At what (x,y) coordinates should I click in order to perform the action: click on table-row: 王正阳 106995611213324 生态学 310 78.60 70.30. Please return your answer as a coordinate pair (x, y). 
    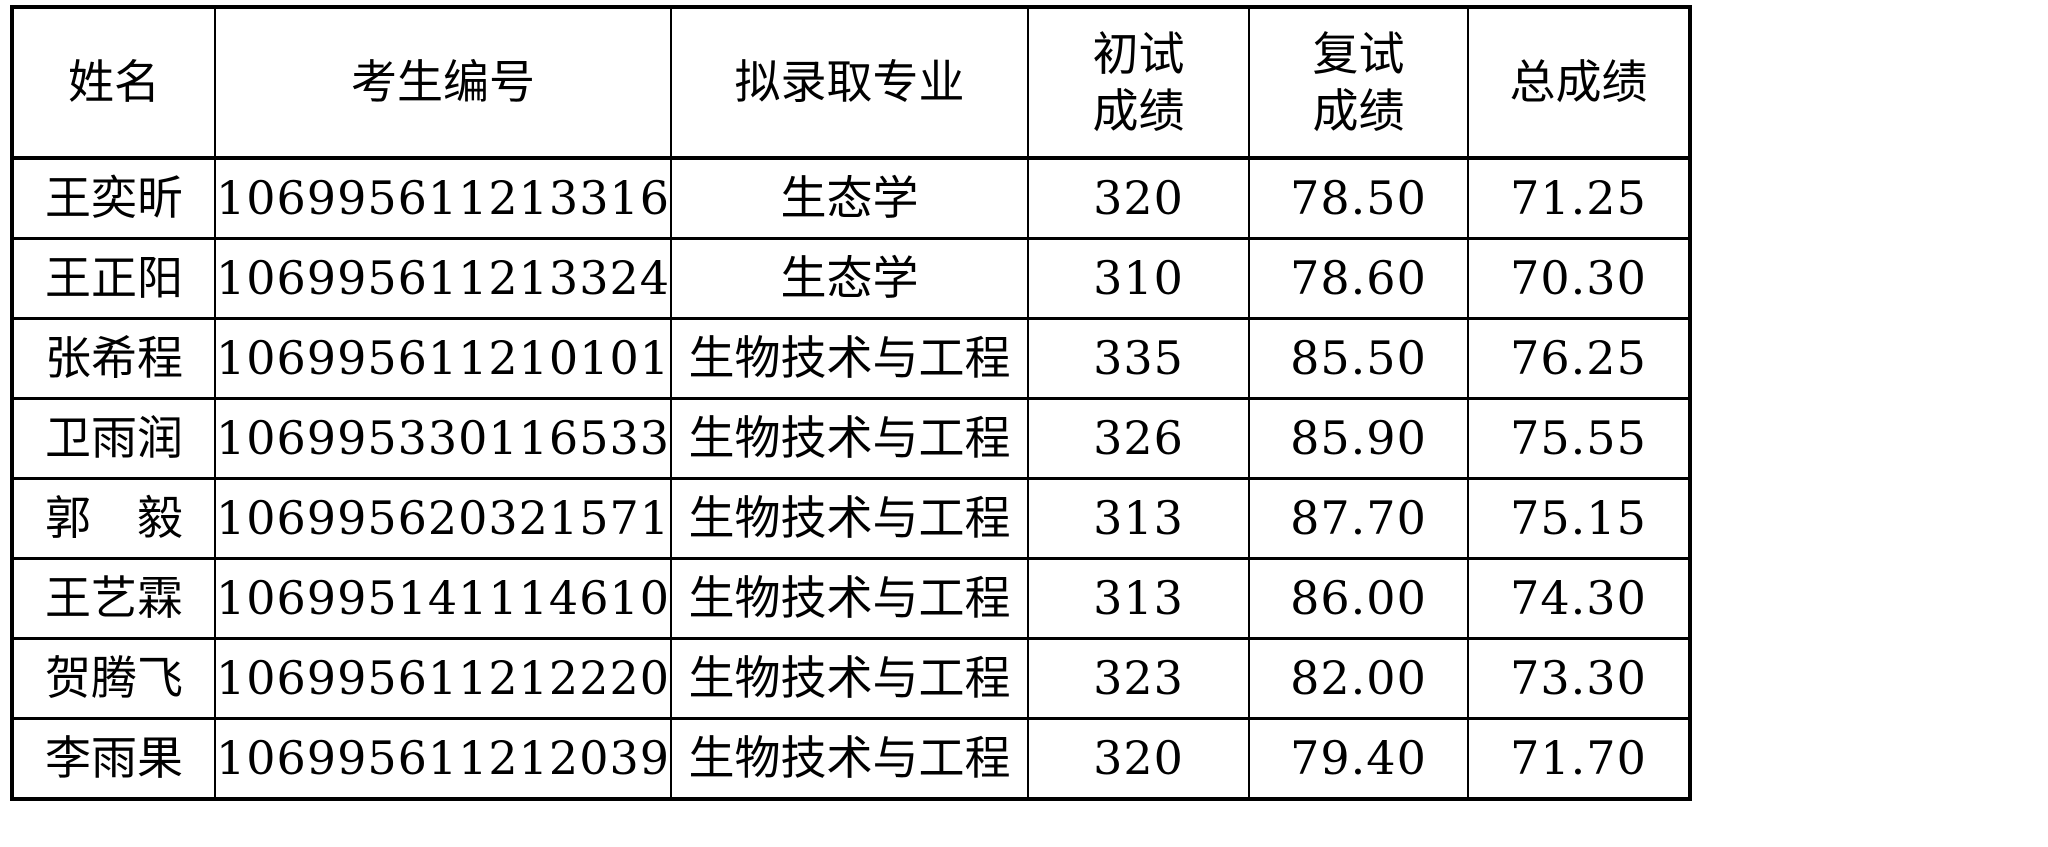
    Looking at the image, I should click on (851, 278).